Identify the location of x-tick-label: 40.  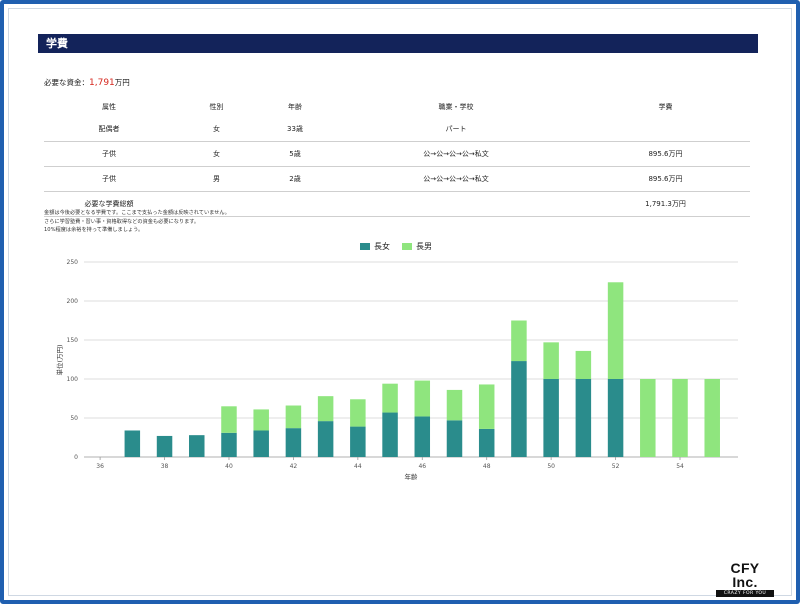
(229, 466).